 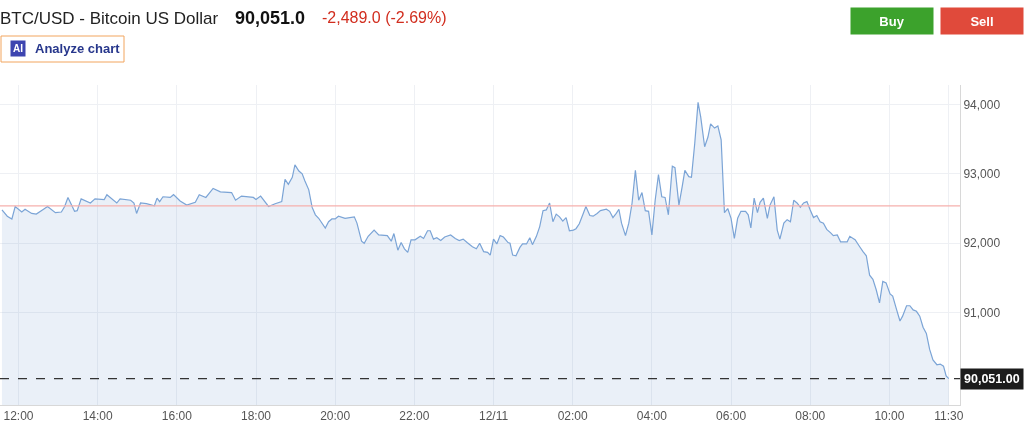 What do you see at coordinates (18, 416) in the screenshot?
I see `x-tick-label: 12:00` at bounding box center [18, 416].